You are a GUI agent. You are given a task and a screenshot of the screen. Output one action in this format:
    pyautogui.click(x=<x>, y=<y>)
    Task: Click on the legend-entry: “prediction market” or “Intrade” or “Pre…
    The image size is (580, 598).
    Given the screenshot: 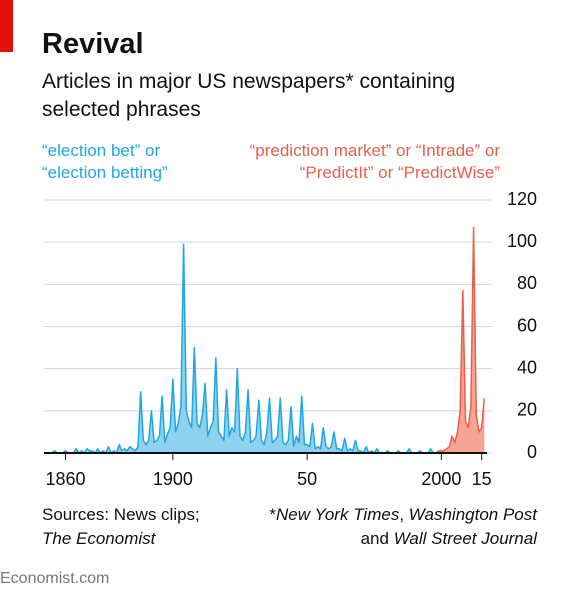 What is the action you would take?
    pyautogui.click(x=374, y=161)
    